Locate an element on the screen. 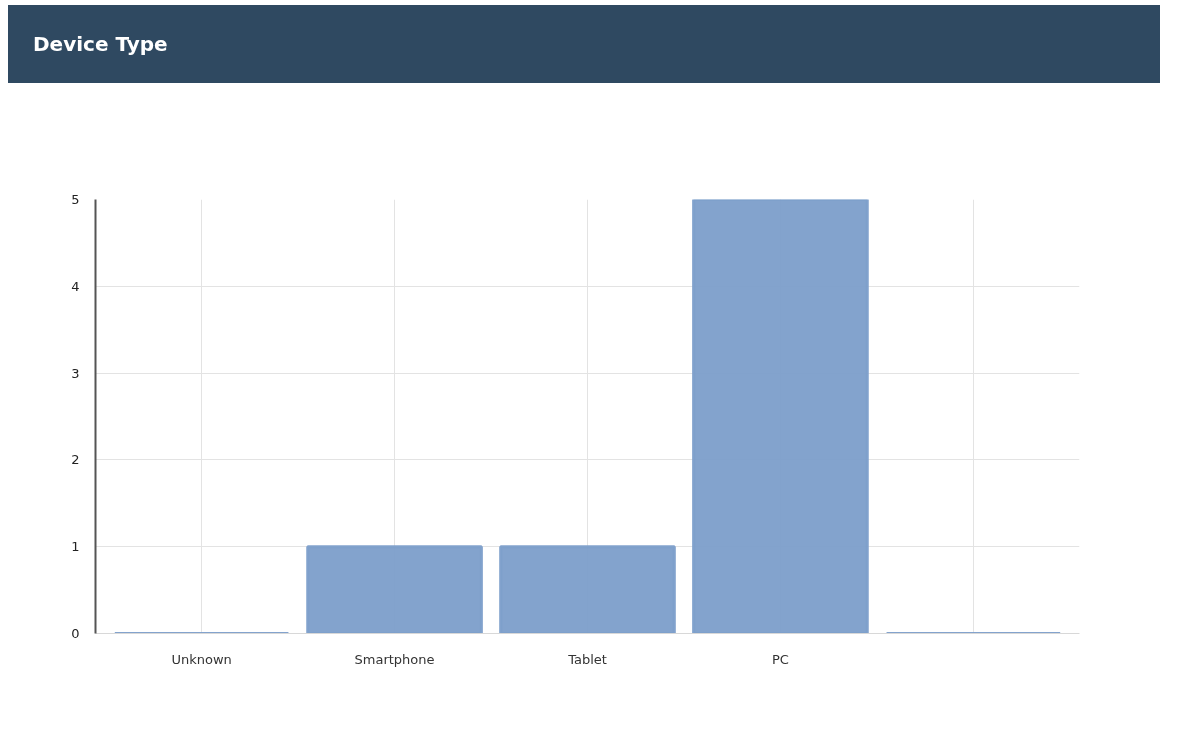  x-tick-label: Tablet is located at coordinates (587, 659).